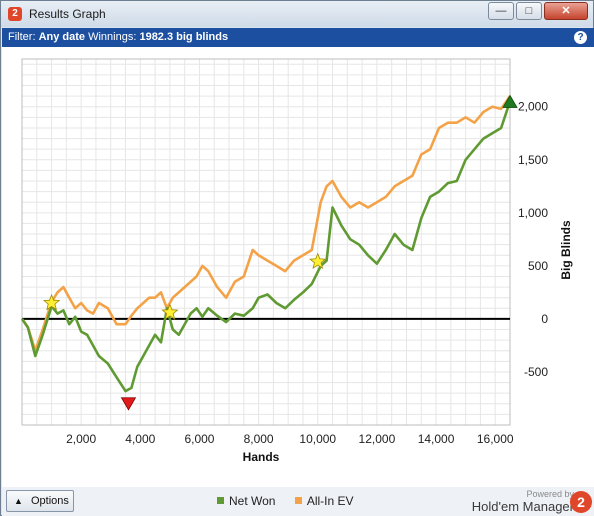 This screenshot has width=594, height=516. What do you see at coordinates (533, 160) in the screenshot?
I see `y-tick-label: 1,500` at bounding box center [533, 160].